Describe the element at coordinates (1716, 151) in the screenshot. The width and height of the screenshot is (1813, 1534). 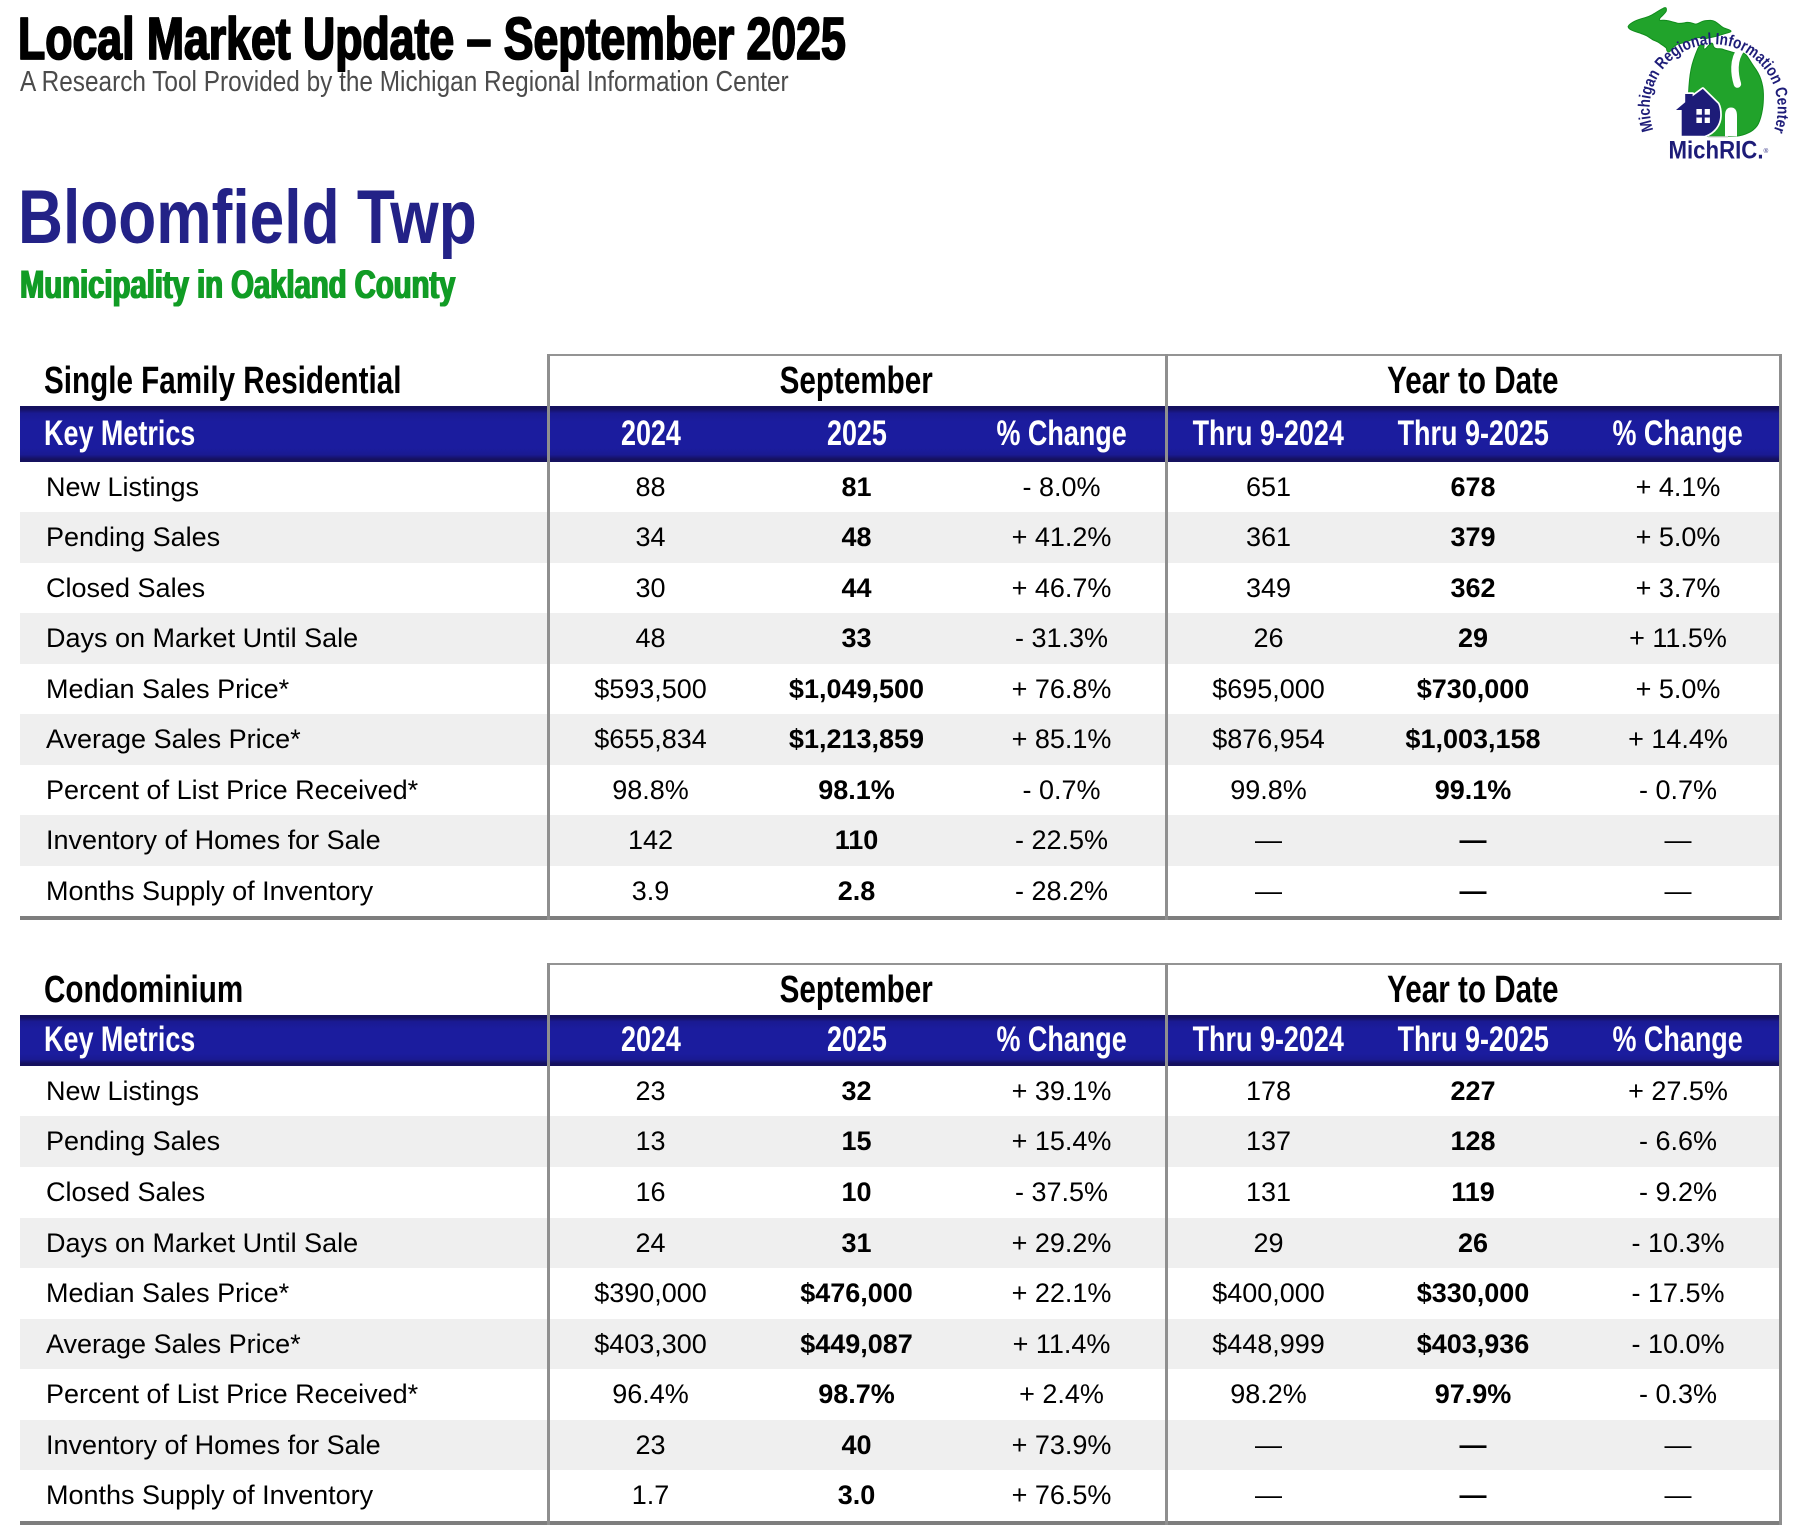
I see `svg-text: MichRIC.` at that location.